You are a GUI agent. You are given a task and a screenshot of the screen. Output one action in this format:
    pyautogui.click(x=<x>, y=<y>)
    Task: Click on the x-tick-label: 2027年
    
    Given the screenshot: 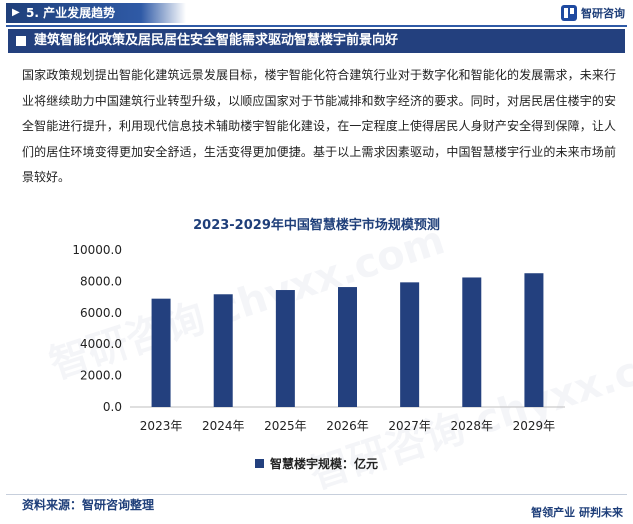 What is the action you would take?
    pyautogui.click(x=409, y=426)
    